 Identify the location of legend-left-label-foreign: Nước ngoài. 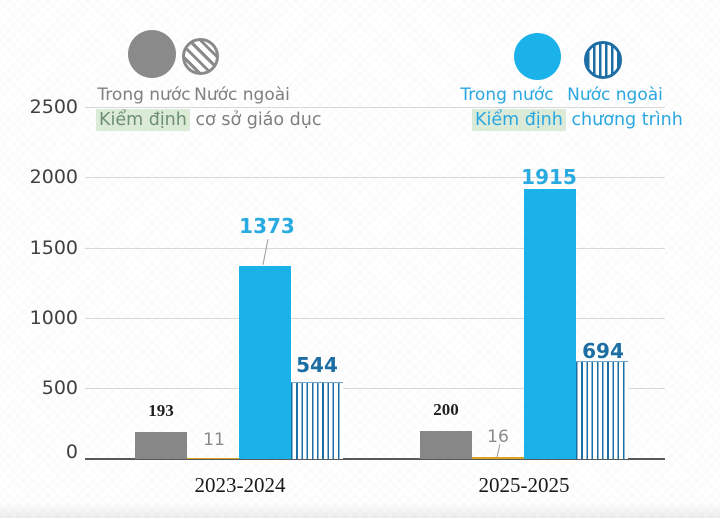
(242, 95).